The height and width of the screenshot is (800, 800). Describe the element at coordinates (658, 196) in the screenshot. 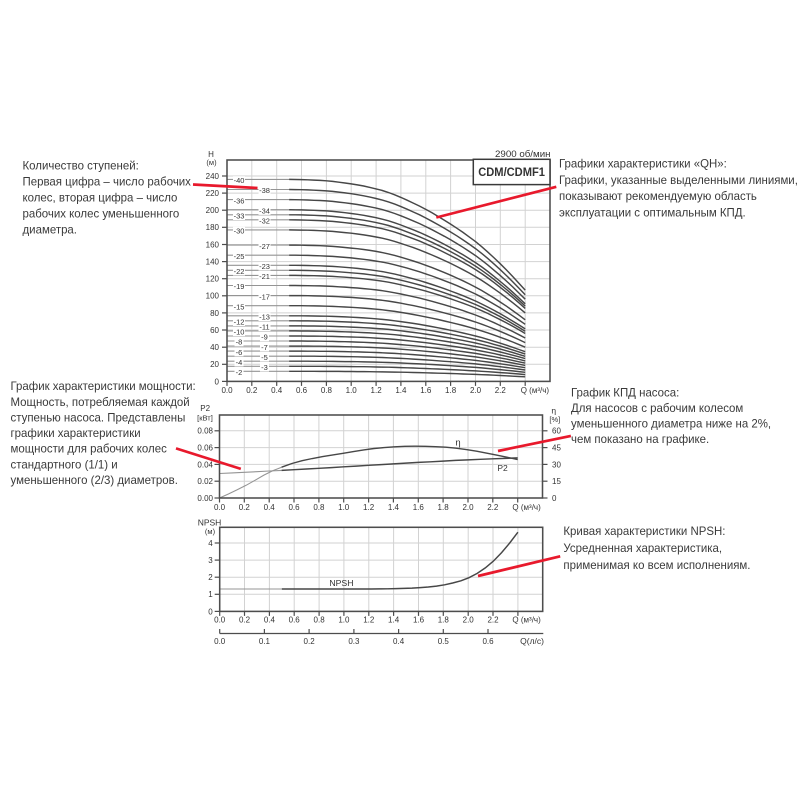

I see `svg-text:показывают рекомендуемую облас: показывают рекомендуемую область` at that location.